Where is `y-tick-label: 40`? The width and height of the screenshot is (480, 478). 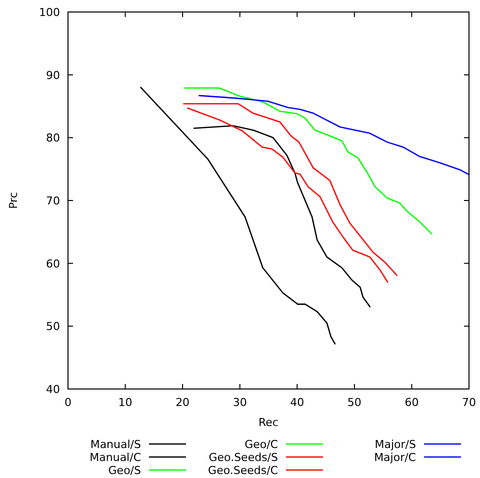 y-tick-label: 40 is located at coordinates (53, 389).